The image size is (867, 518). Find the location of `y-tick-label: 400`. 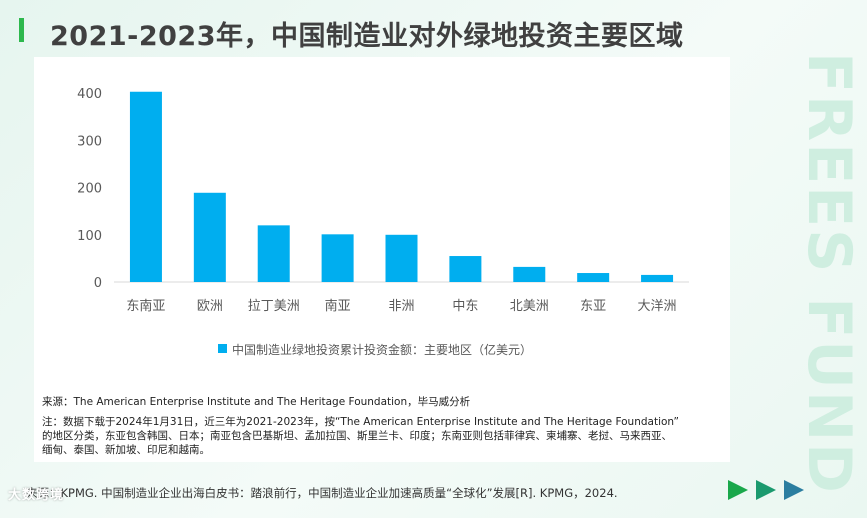

y-tick-label: 400 is located at coordinates (89, 94).